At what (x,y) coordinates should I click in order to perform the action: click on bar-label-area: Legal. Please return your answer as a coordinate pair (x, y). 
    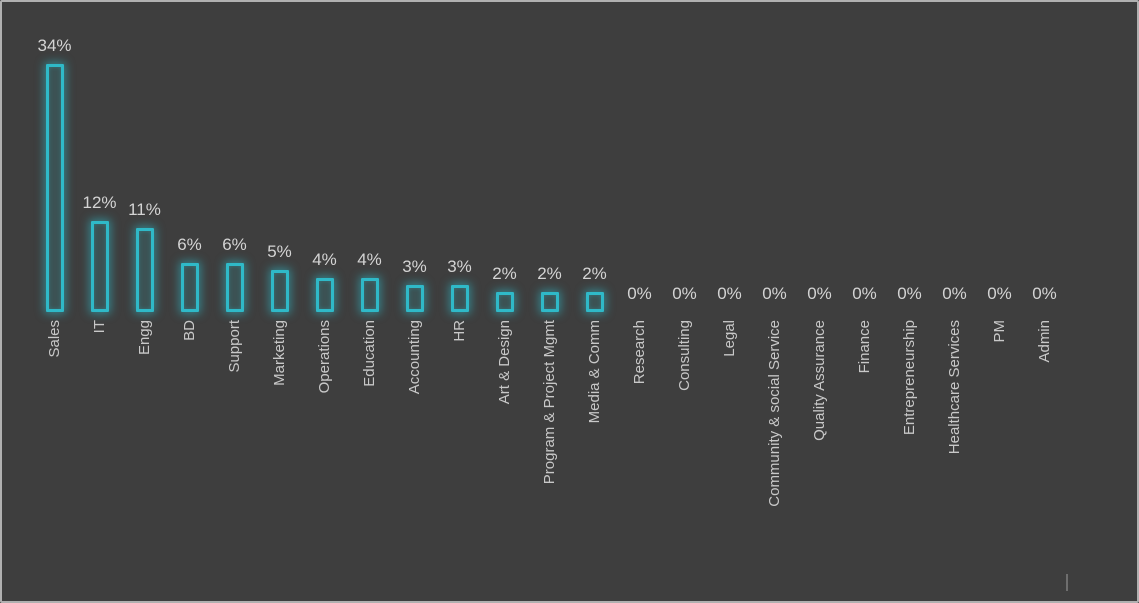
    Looking at the image, I should click on (729, 334).